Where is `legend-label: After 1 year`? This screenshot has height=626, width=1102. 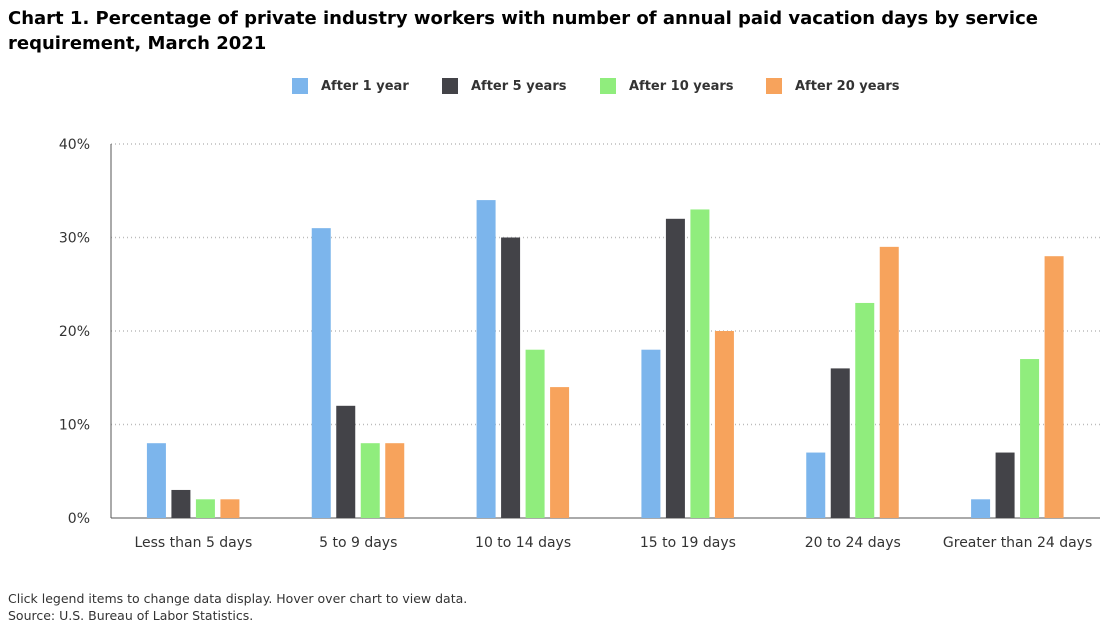 legend-label: After 1 year is located at coordinates (365, 86).